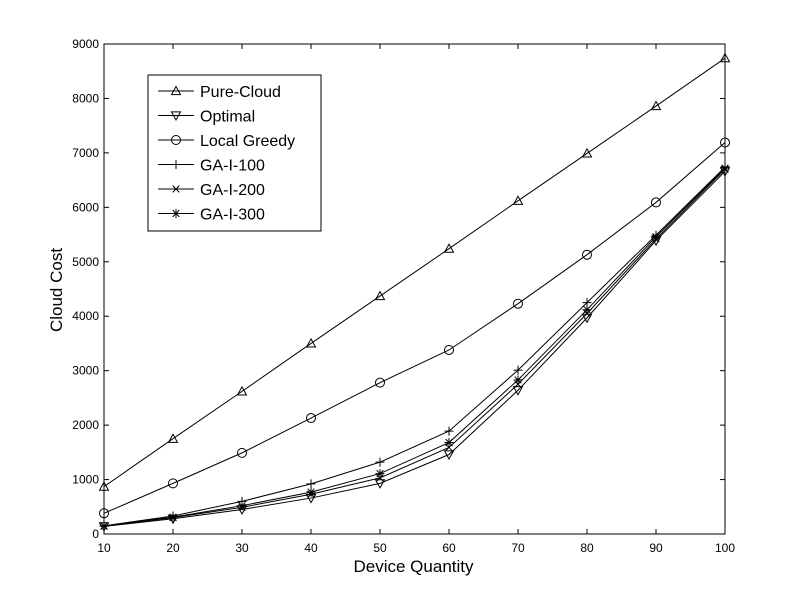 The height and width of the screenshot is (600, 800). I want to click on y-tick-label: 0, so click(95, 534).